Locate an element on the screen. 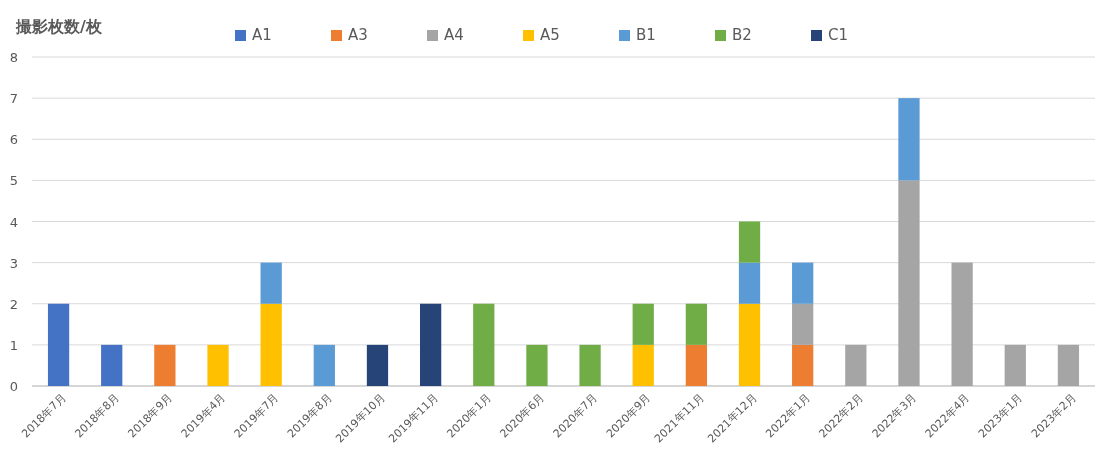  y-tick-label: 6 is located at coordinates (14, 140).